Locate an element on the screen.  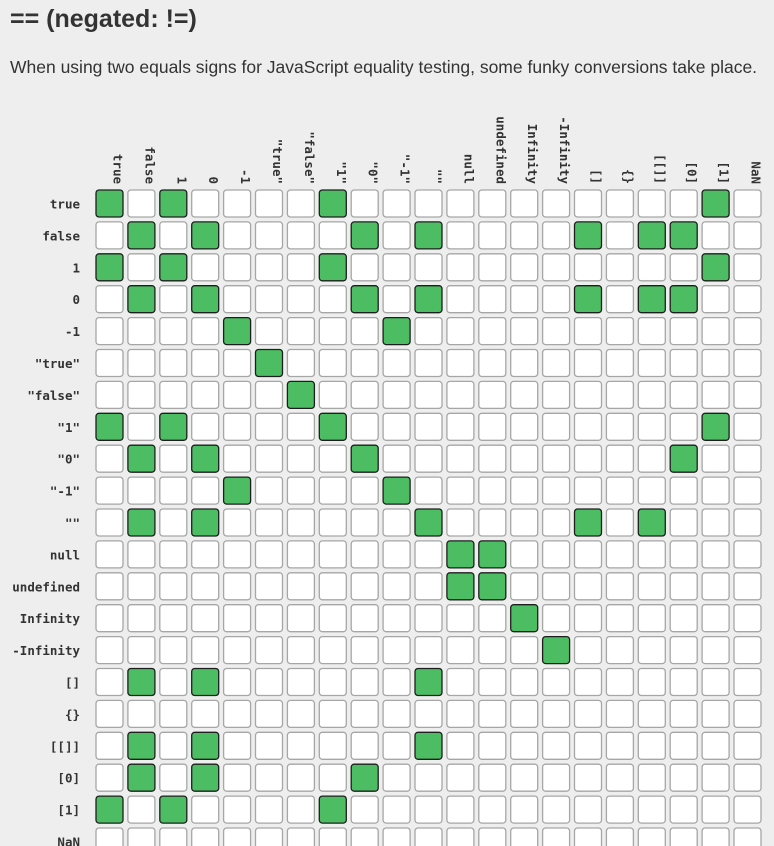
cell-arrarr-vs-arr-not-equal is located at coordinates (588, 745).